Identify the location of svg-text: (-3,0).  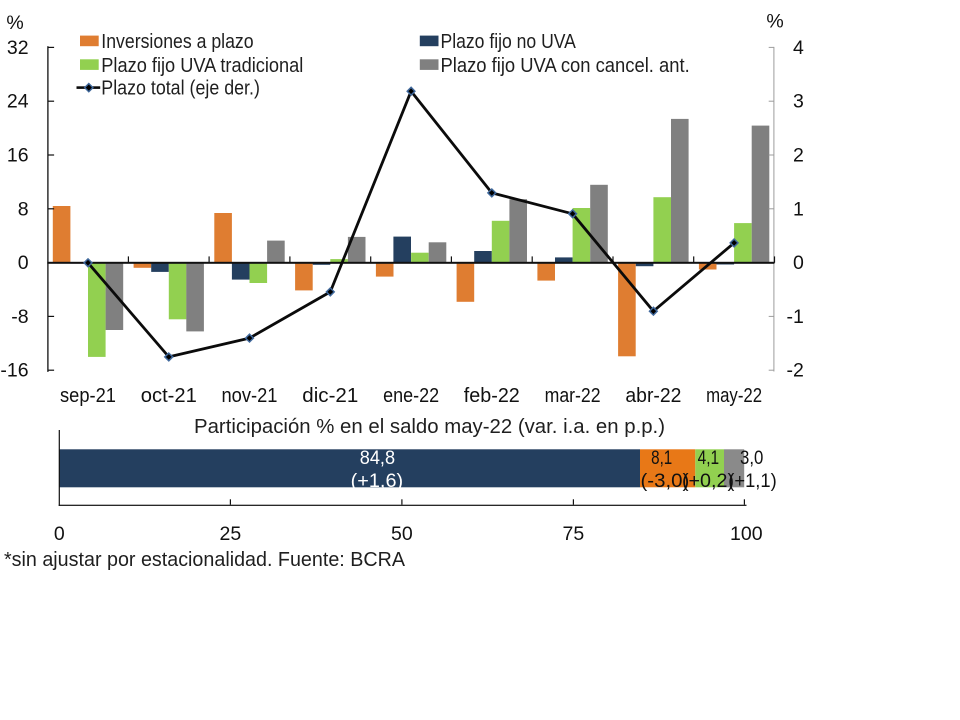
(665, 481).